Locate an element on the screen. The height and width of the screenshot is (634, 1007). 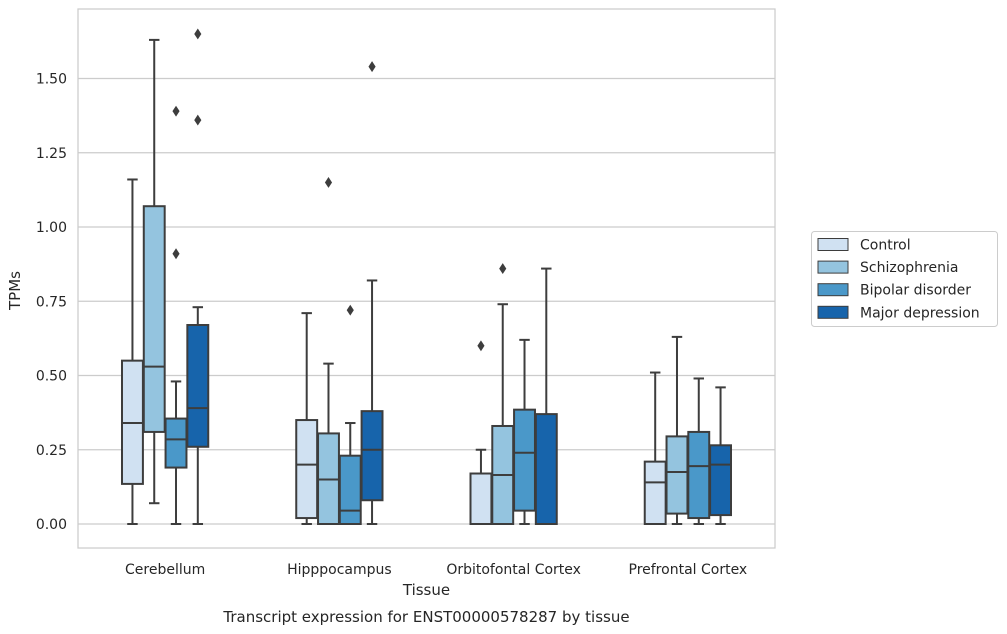
y-tick-label: 0.00 is located at coordinates (51, 525).